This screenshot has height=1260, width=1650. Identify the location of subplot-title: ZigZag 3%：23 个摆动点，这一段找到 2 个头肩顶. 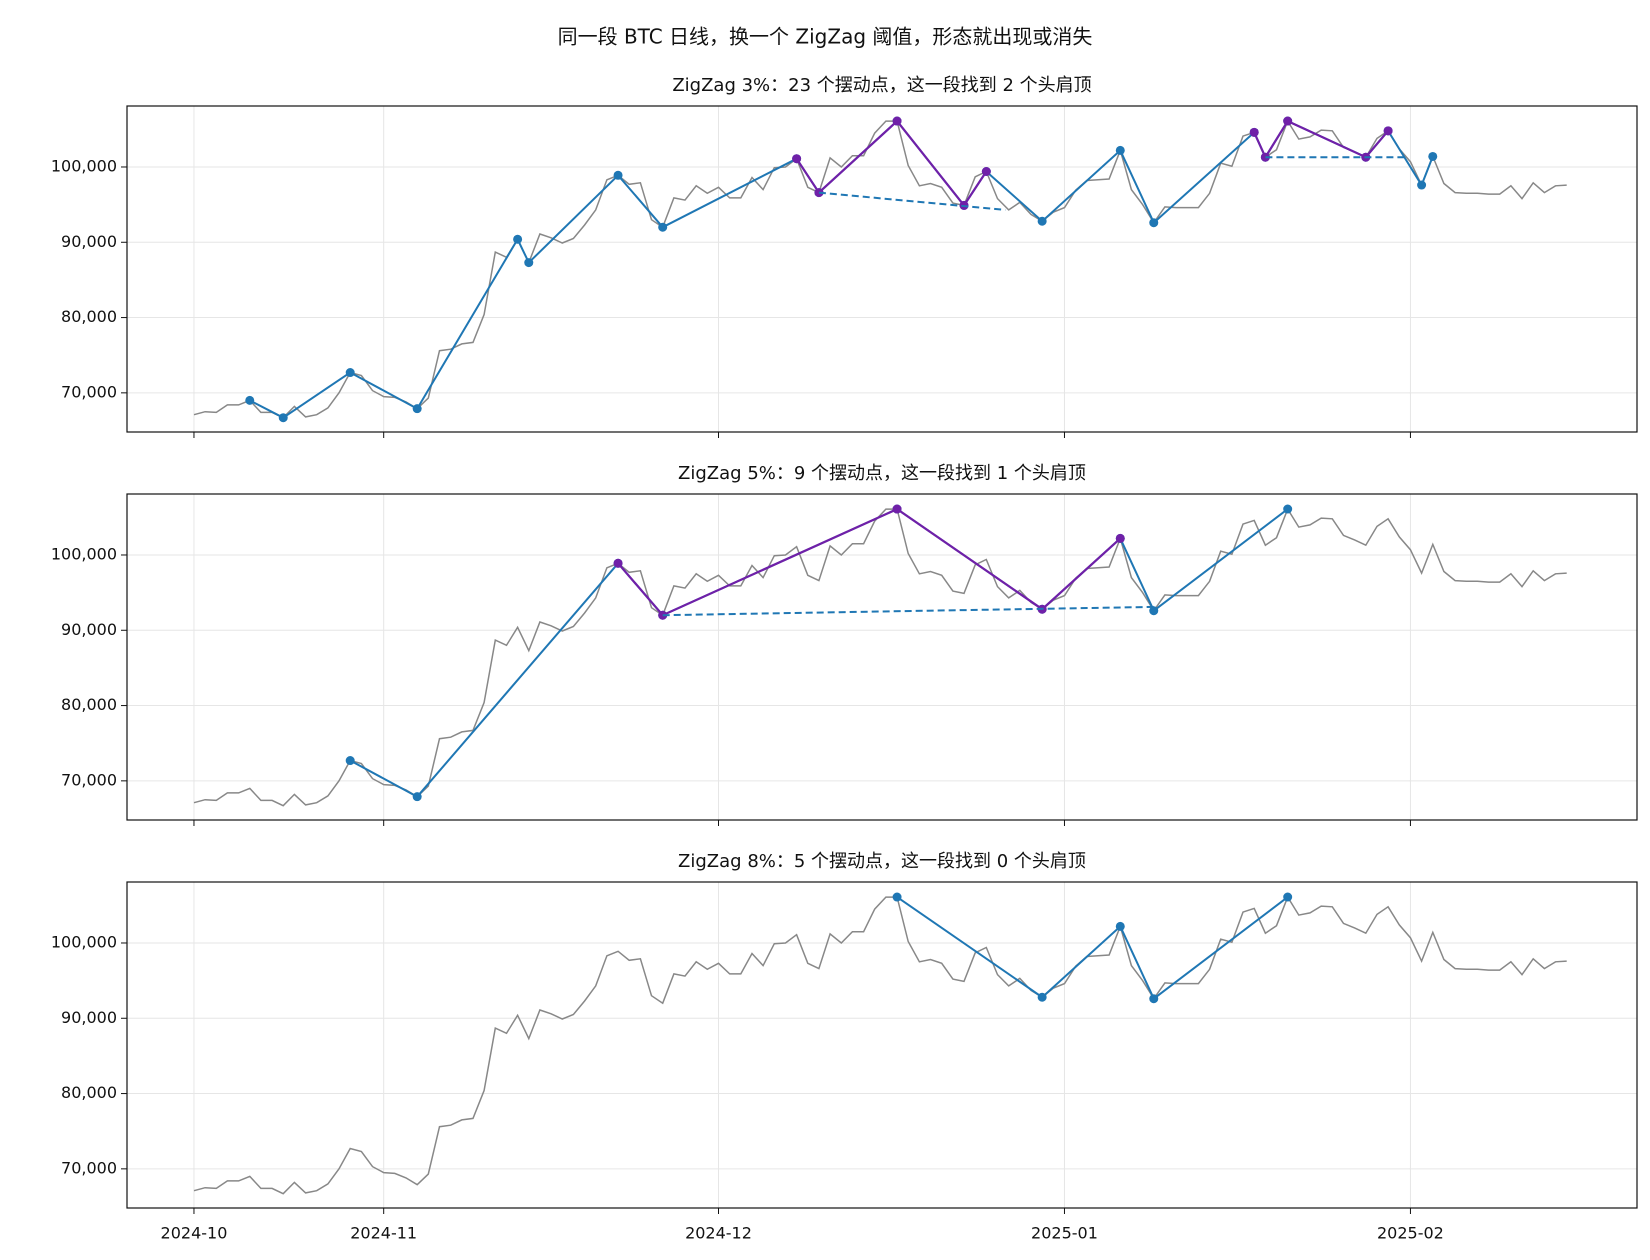
(881, 85).